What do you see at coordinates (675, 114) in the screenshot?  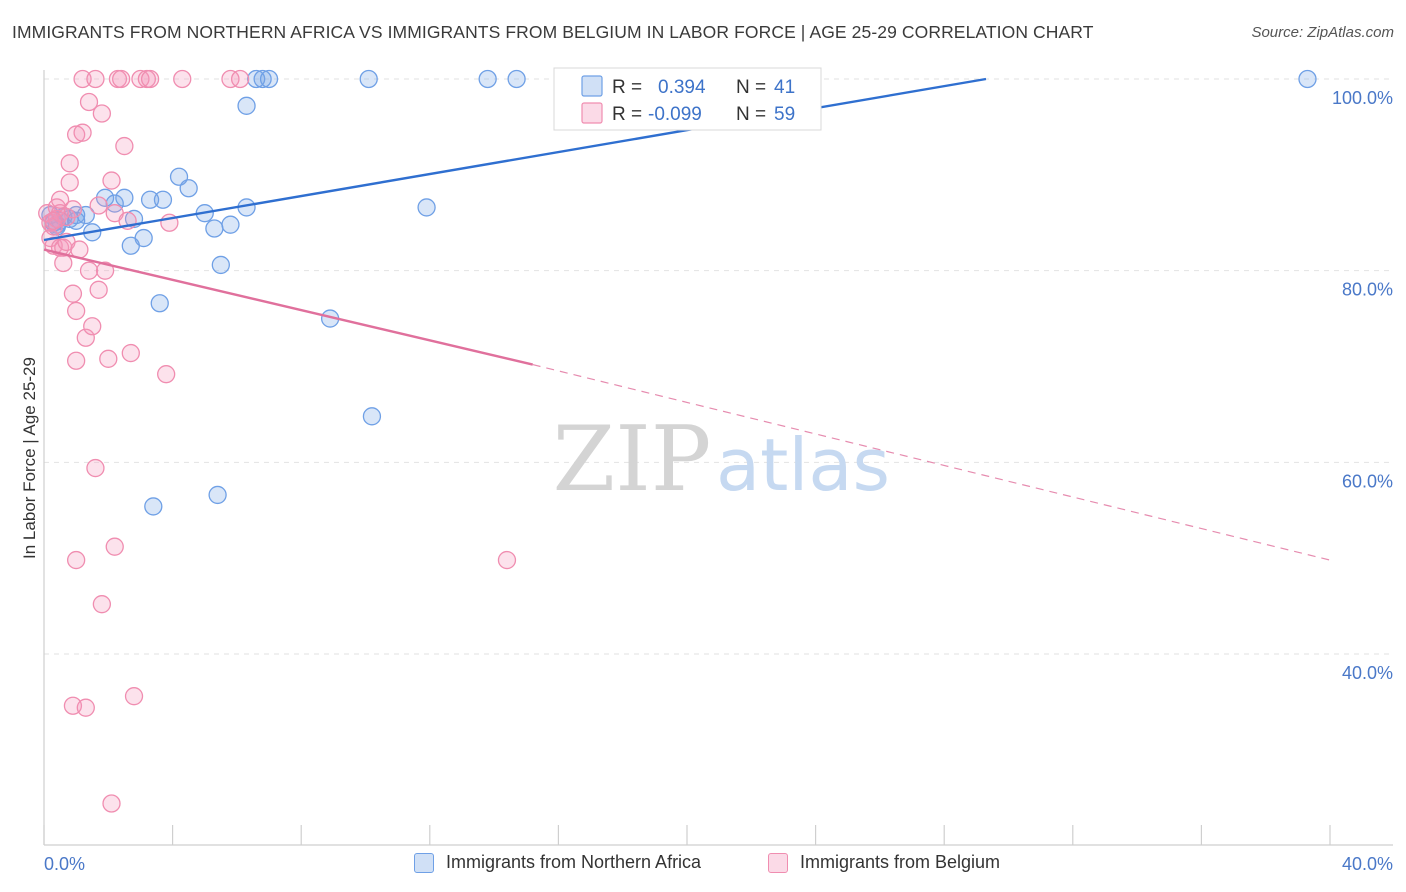 I see `legend-r-value-belgium: -0.099` at bounding box center [675, 114].